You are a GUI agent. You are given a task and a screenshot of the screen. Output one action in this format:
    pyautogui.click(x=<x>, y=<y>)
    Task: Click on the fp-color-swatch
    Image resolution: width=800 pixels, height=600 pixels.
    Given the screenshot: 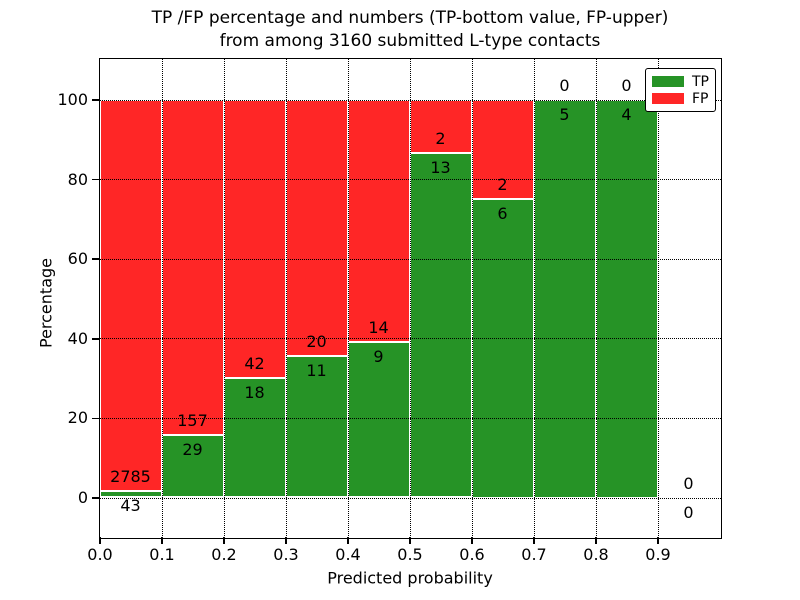 What is the action you would take?
    pyautogui.click(x=668, y=98)
    